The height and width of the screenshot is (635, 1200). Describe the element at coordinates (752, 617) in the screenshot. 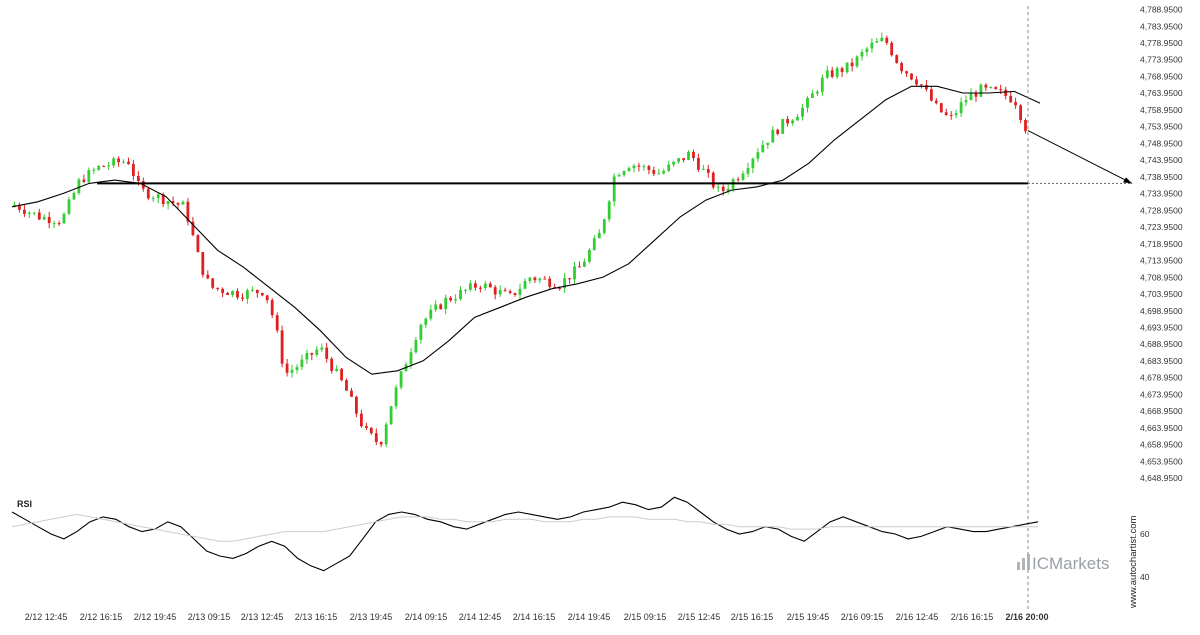

I see `x-tick-label: 2/15 16:15` at that location.